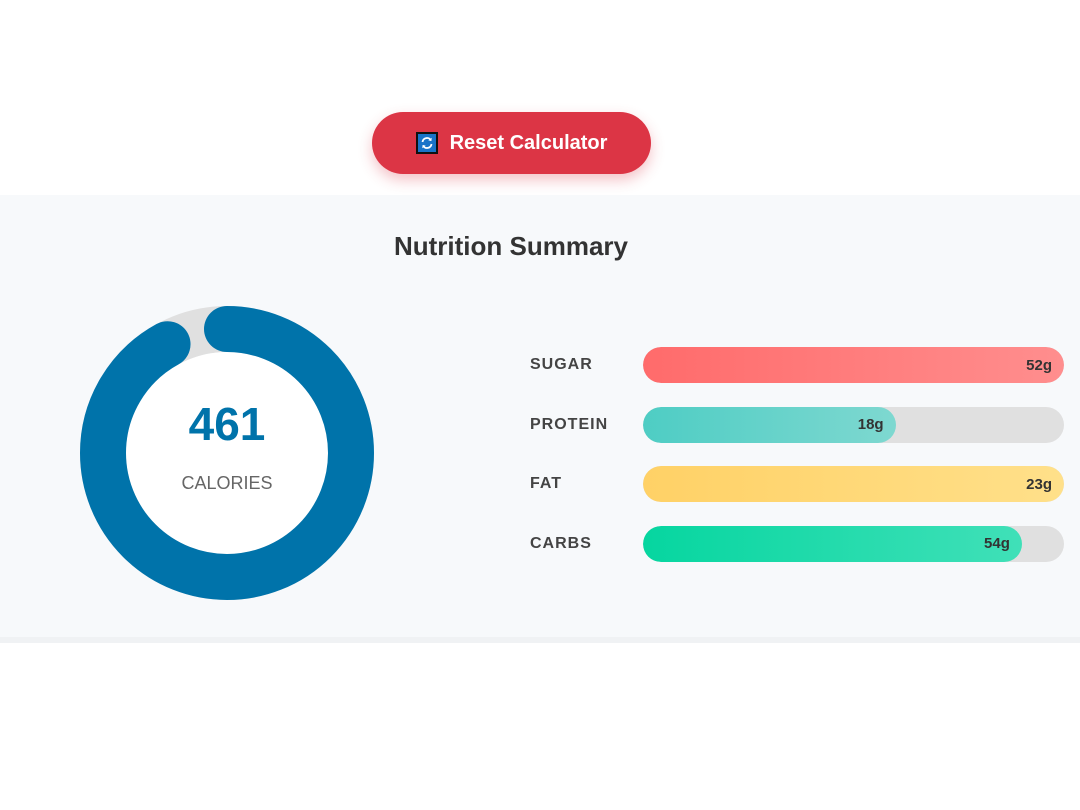 The width and height of the screenshot is (1080, 810). I want to click on nutrient-bar-track: 23g, so click(853, 484).